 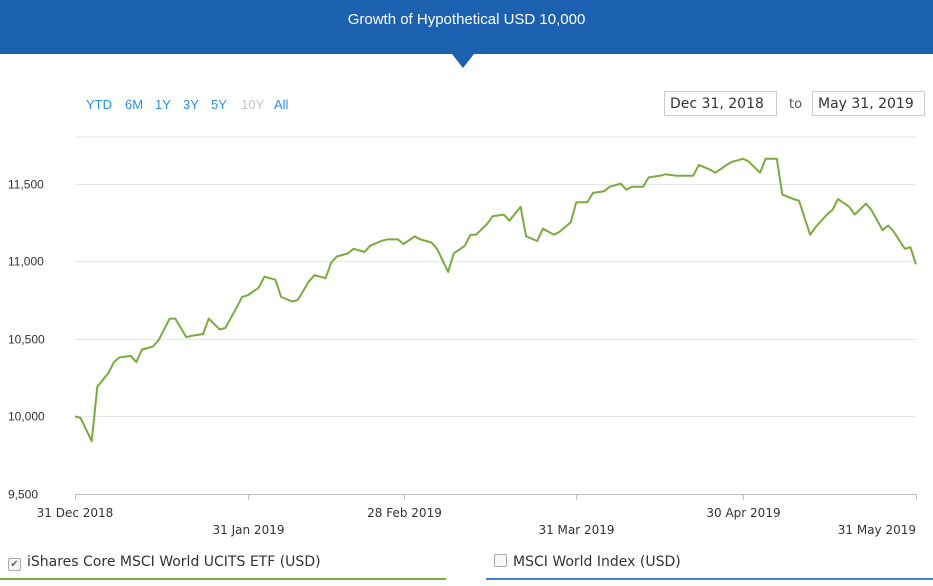 I want to click on legend-item-ishares: ✔ iShares Core MSCI World UCITS ETF (USD), so click(x=164, y=562).